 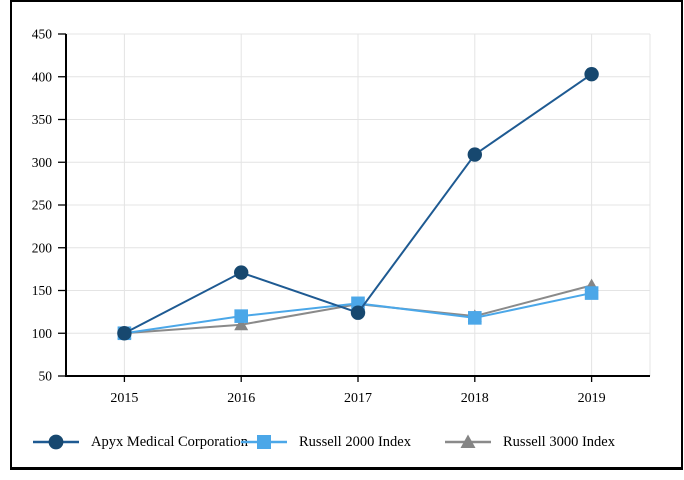 What do you see at coordinates (46, 376) in the screenshot?
I see `y-tick-label: 50` at bounding box center [46, 376].